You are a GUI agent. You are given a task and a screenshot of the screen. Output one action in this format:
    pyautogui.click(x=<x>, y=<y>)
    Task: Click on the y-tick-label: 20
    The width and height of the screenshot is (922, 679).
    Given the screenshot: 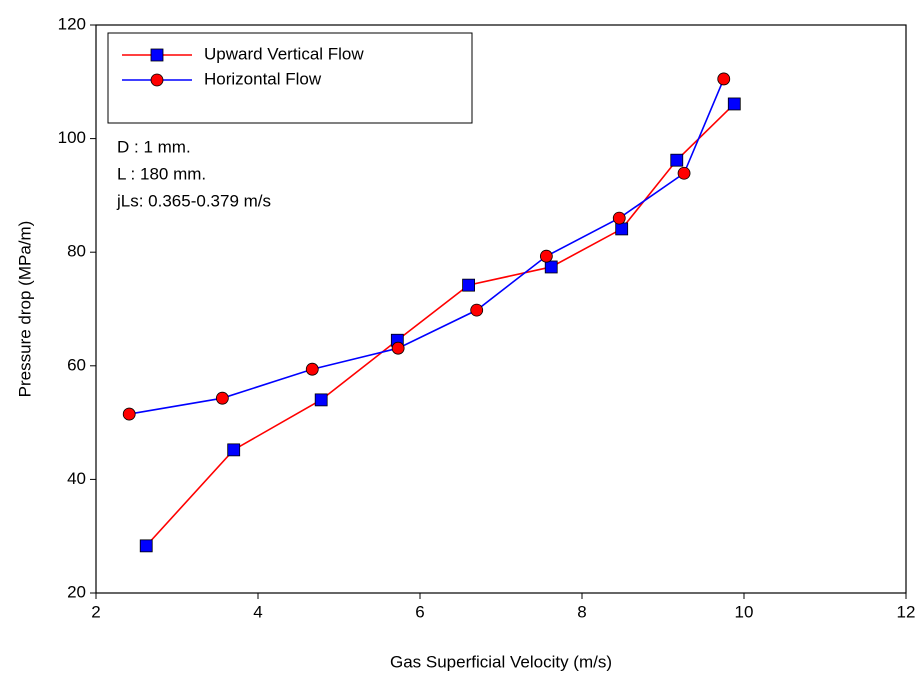 What is the action you would take?
    pyautogui.click(x=76, y=591)
    